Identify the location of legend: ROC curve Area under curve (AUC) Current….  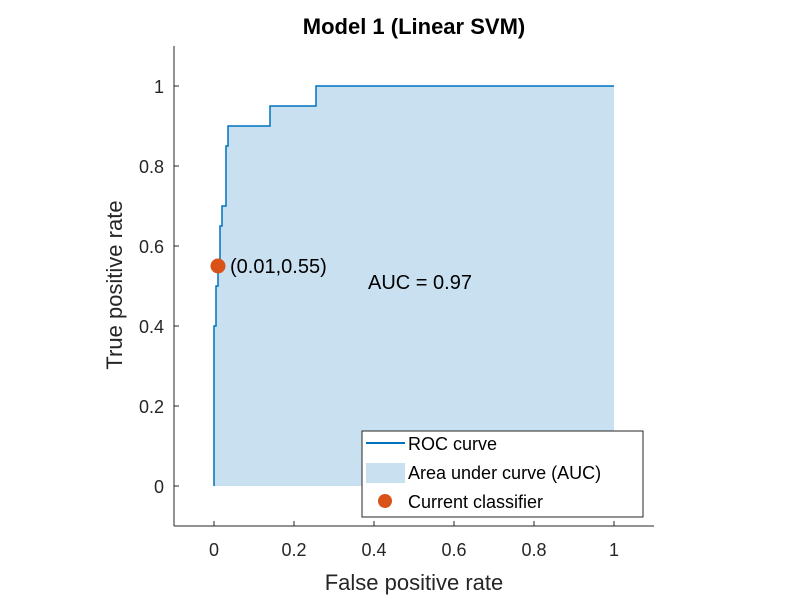
(502, 474).